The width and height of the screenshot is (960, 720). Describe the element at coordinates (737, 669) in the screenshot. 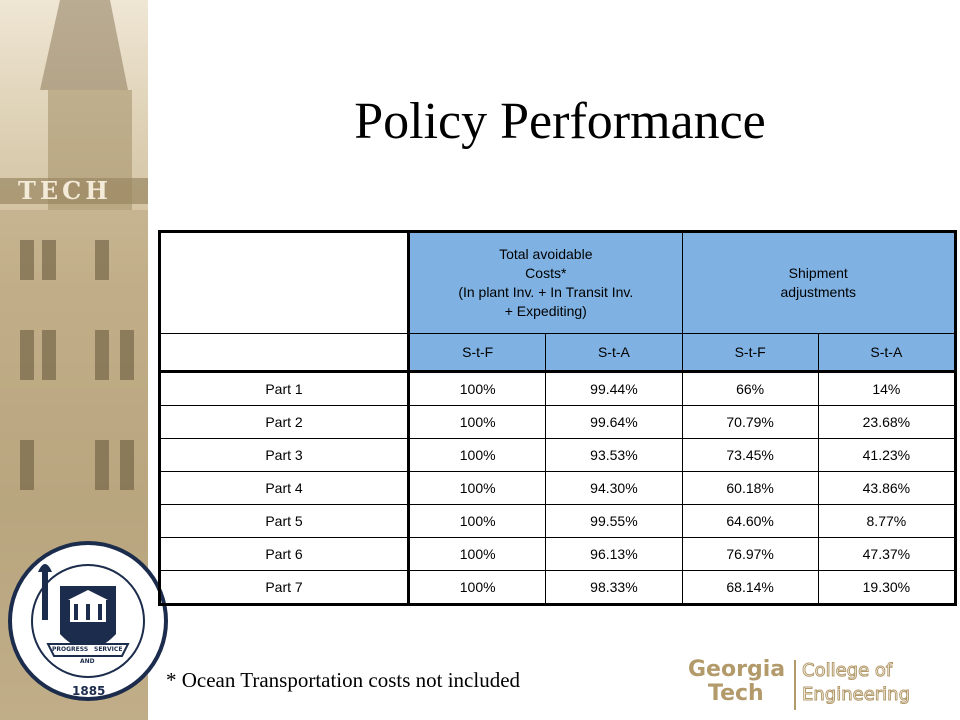

I see `logo-georgia: Georgia` at that location.